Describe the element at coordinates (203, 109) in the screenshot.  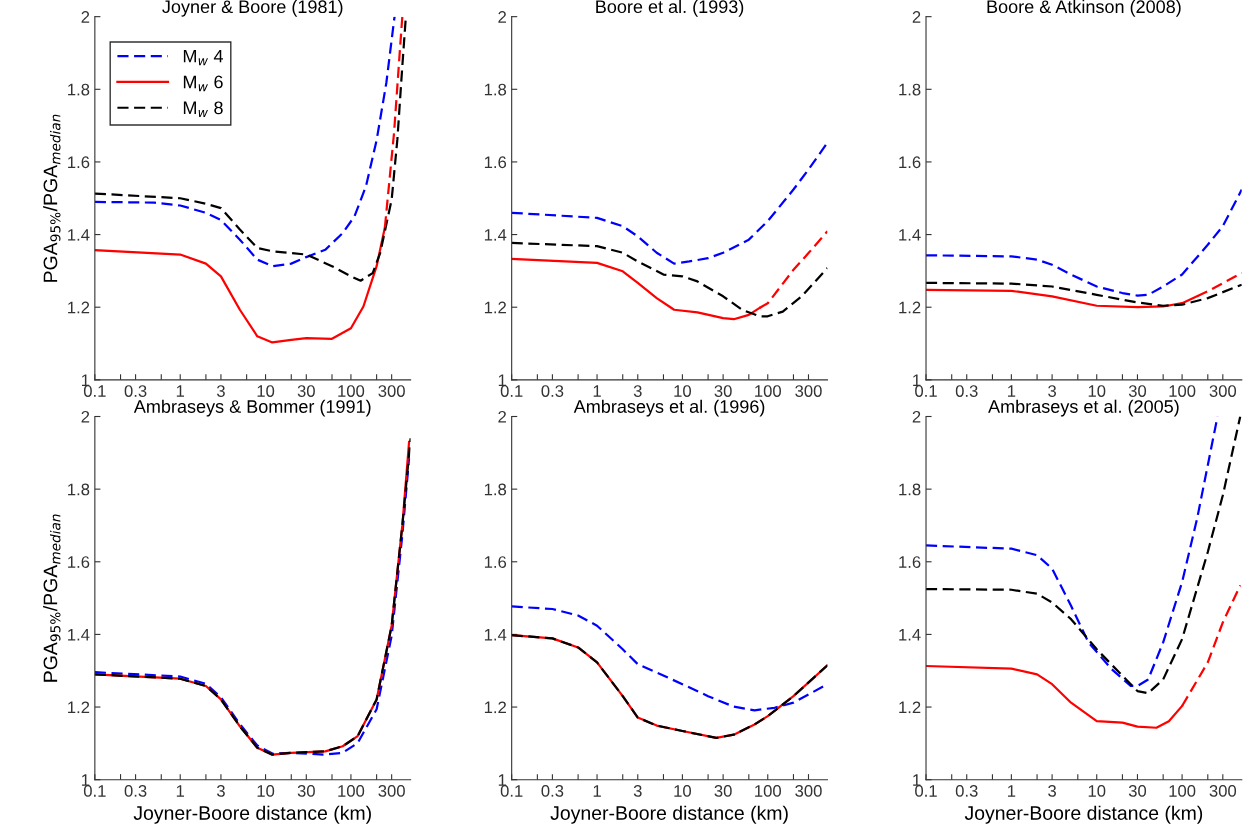
I see `legend-label: M$_{w}$ 8` at that location.